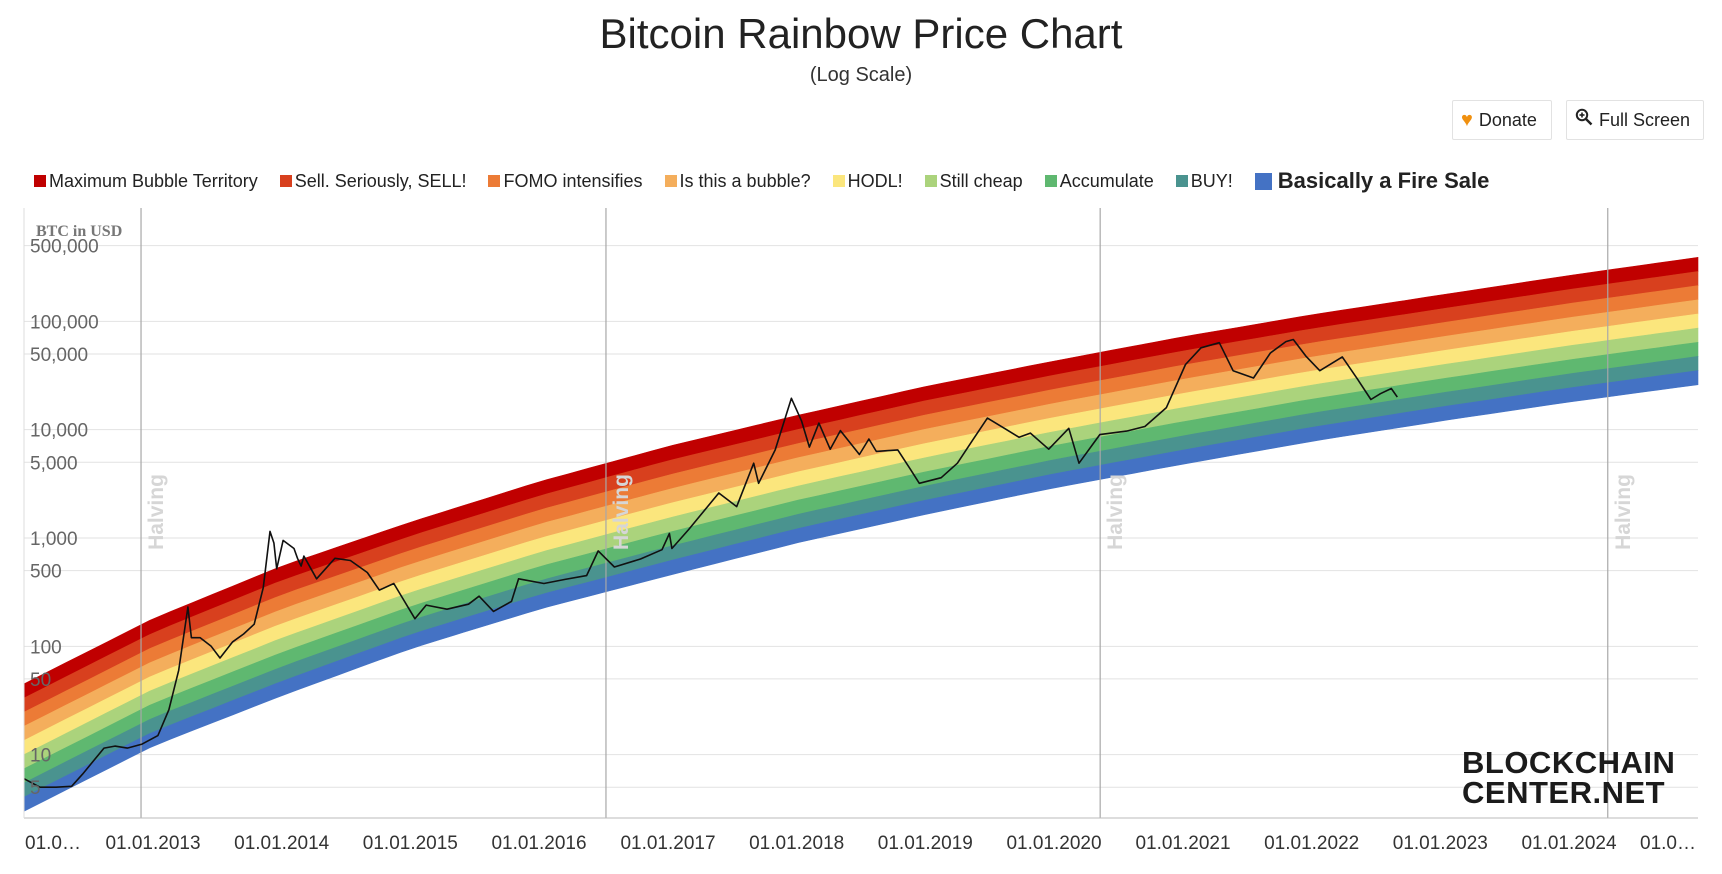 The image size is (1722, 874). What do you see at coordinates (153, 180) in the screenshot?
I see `legend-label: Maximum Bubble Territory` at bounding box center [153, 180].